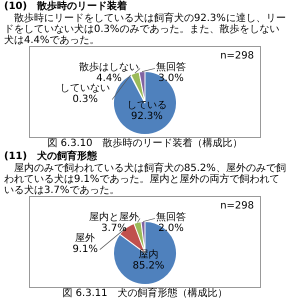 The image size is (290, 300). What do you see at coordinates (66, 6) in the screenshot?
I see `chart-title: (10) 散歩時のリード装着` at bounding box center [66, 6].